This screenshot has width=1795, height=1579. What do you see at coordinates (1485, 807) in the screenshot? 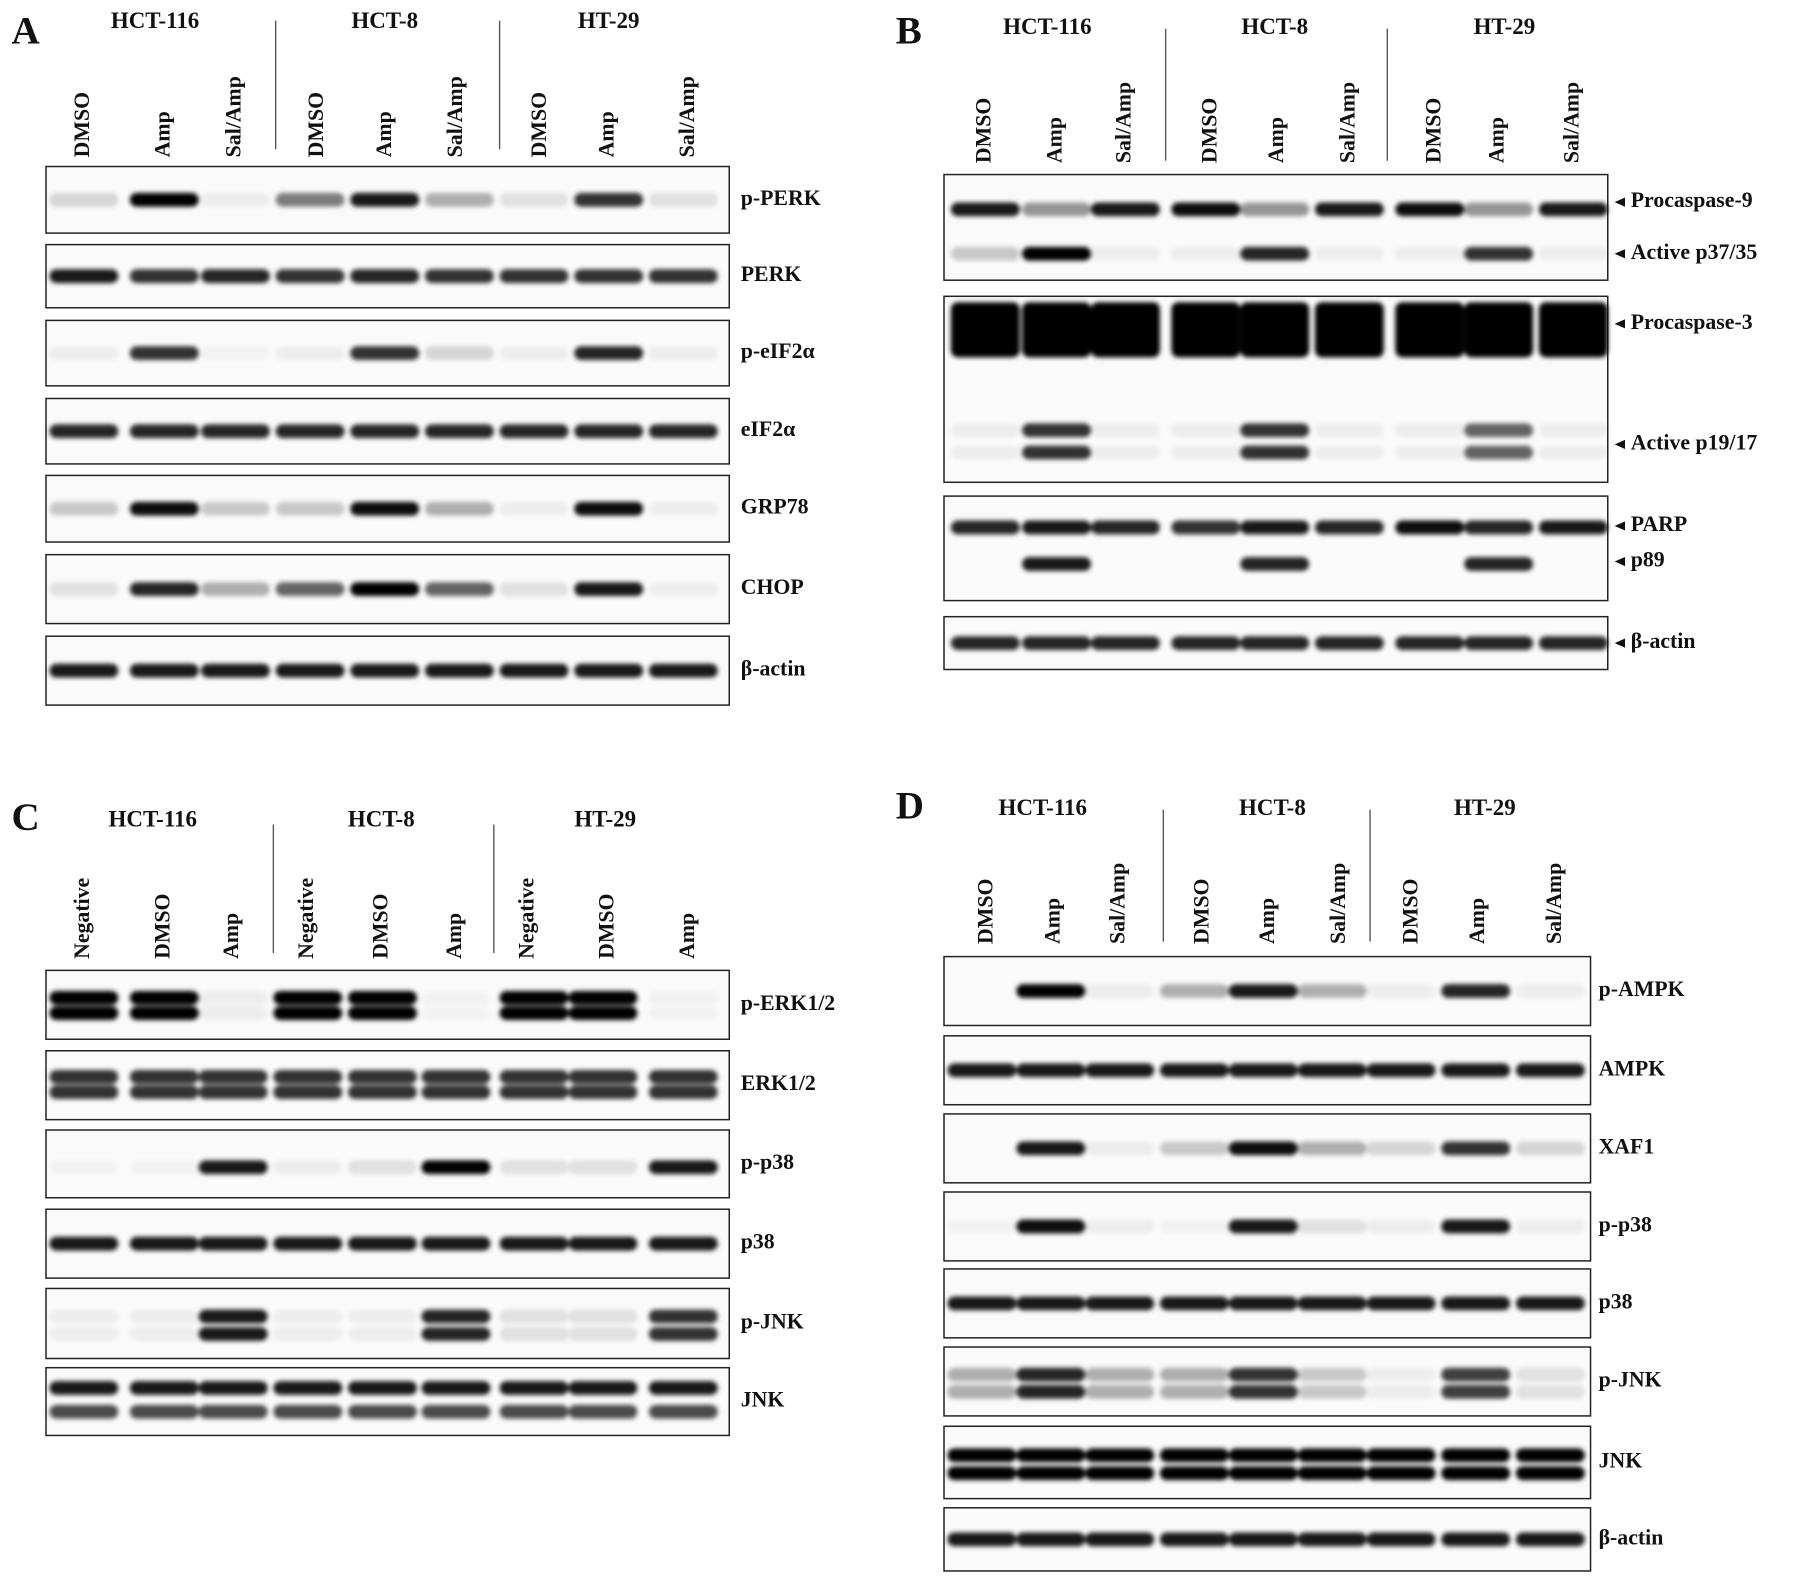
I see `cell-line-label: HT-29` at bounding box center [1485, 807].